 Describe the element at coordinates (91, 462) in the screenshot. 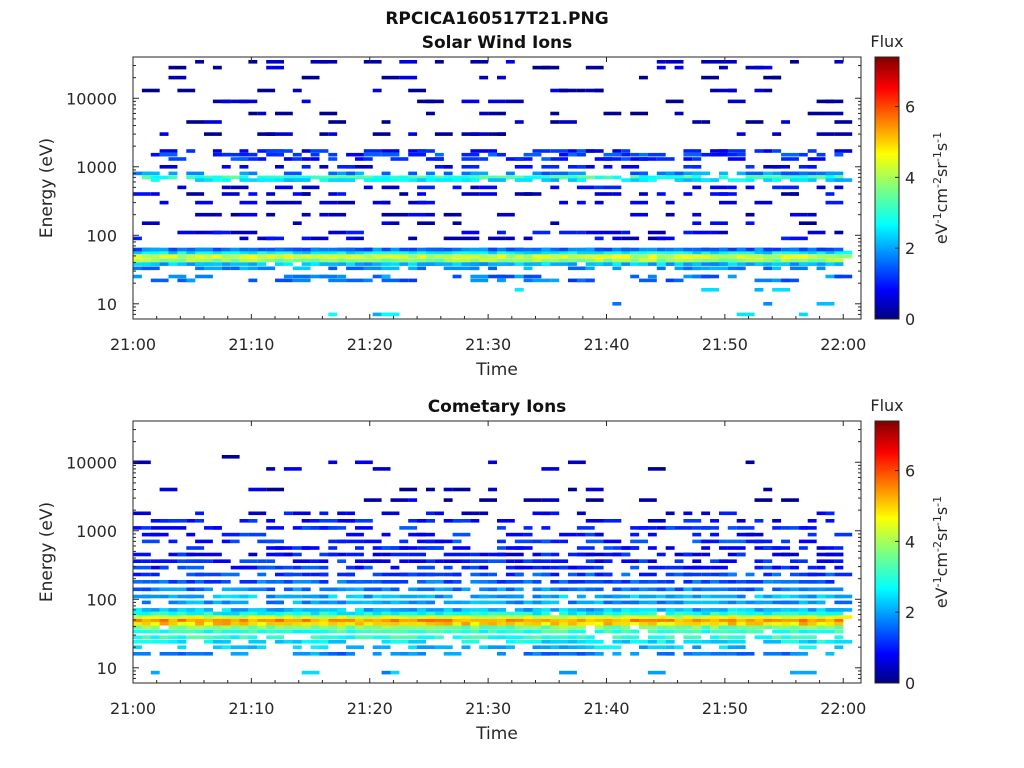

I see `y-tick-label: 10000` at that location.